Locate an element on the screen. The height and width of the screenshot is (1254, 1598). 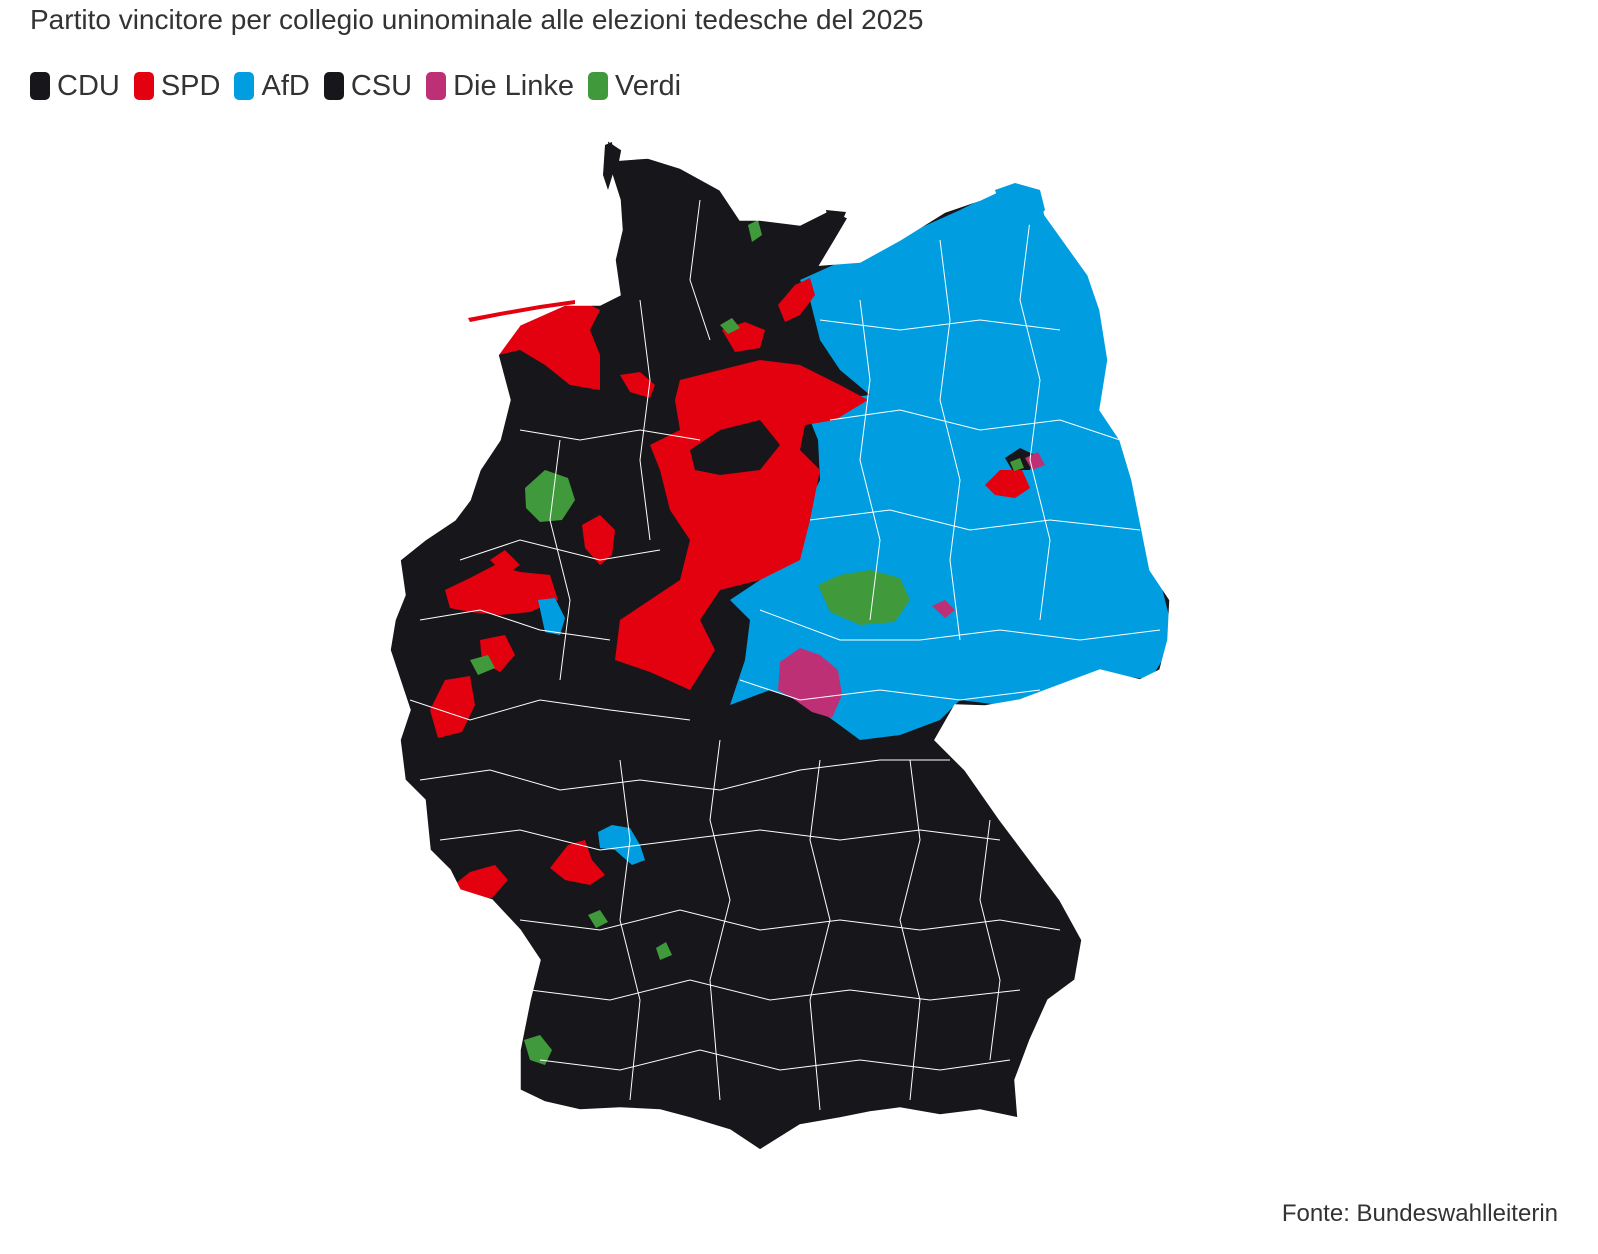
legend-item-cdu: CDU is located at coordinates (75, 86).